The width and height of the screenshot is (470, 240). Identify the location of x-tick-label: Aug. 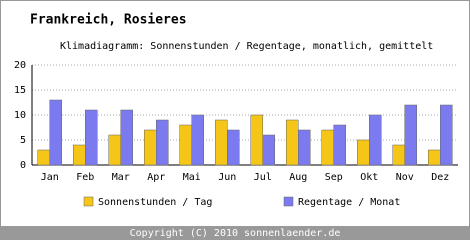
(298, 177).